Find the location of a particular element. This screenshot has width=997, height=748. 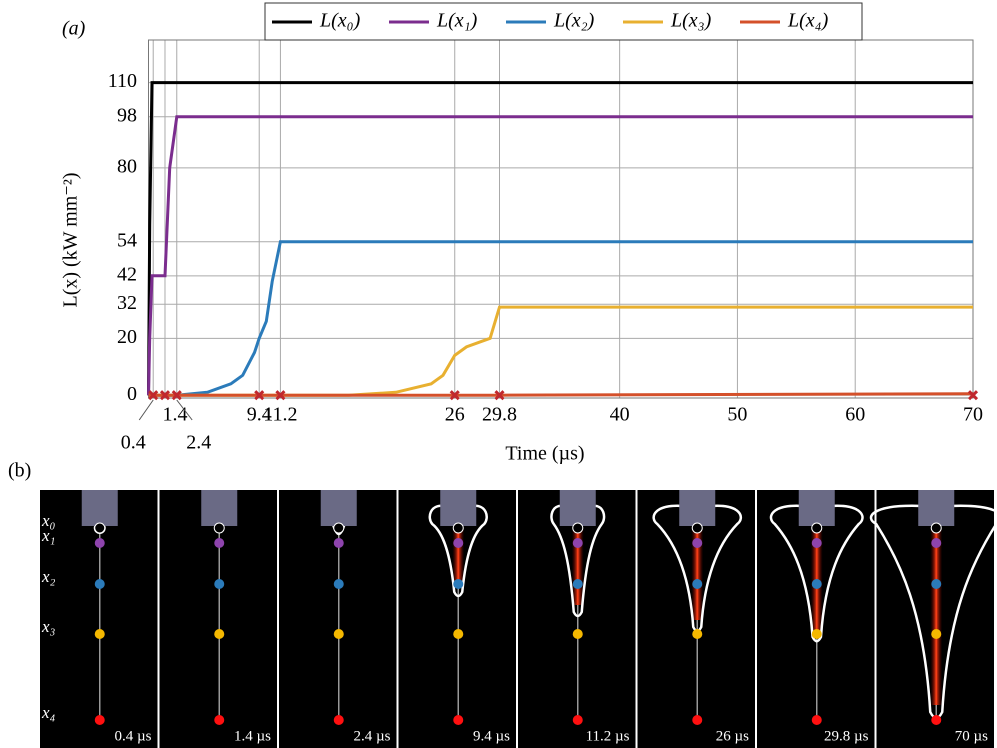

x-tick-label: 40 is located at coordinates (620, 415).